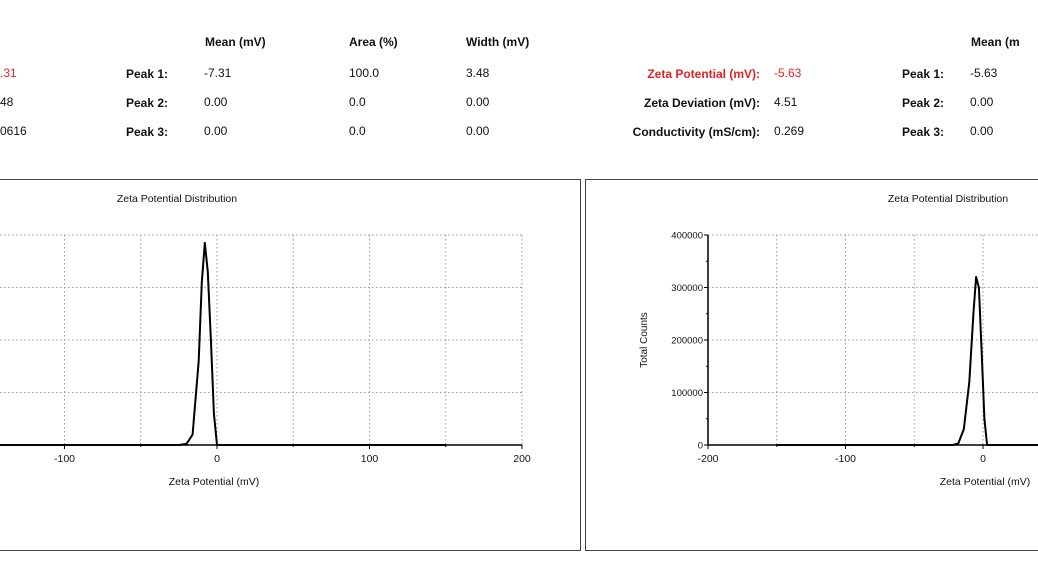 Image resolution: width=1038 pixels, height=576 pixels. Describe the element at coordinates (522, 459) in the screenshot. I see `left-chart-x-tick-label: 200` at that location.